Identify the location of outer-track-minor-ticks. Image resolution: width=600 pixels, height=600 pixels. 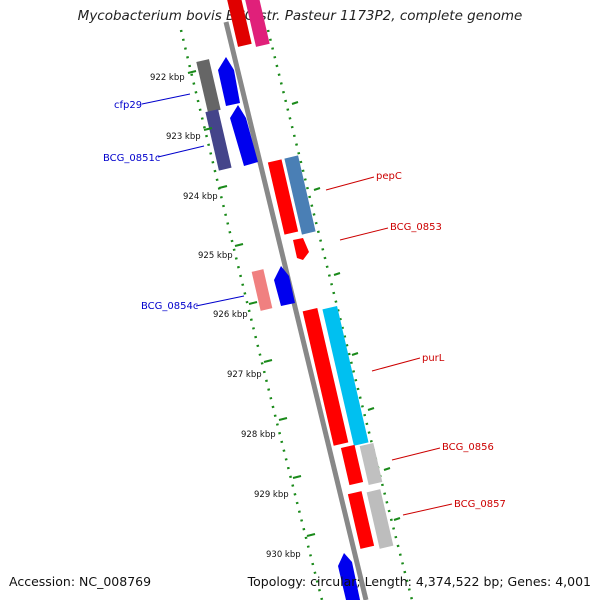
(346, 311).